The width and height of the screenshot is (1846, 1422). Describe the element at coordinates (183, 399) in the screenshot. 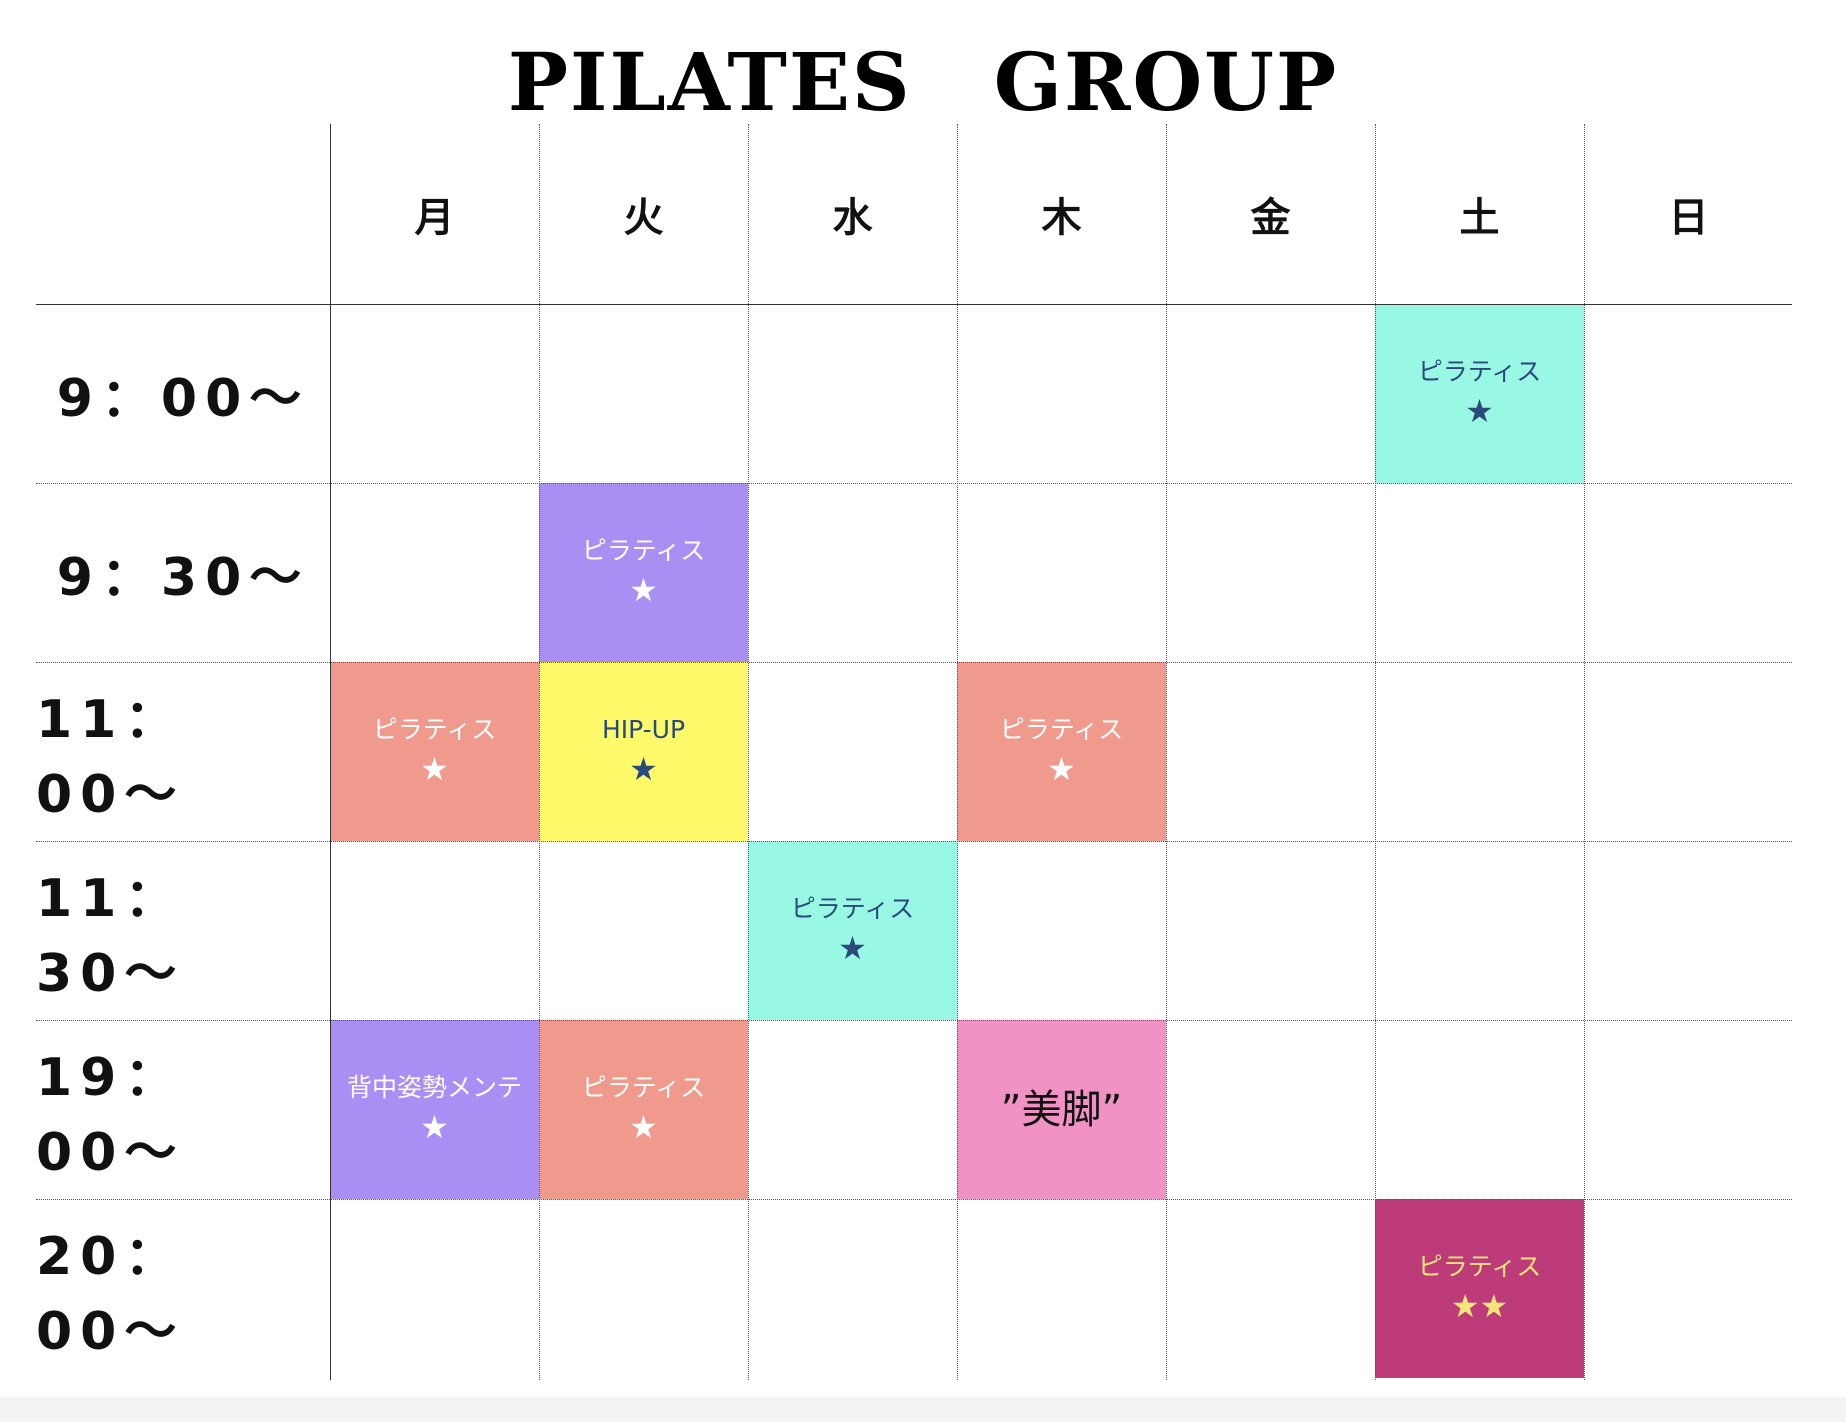

I see `time-label: 9：00〜` at that location.